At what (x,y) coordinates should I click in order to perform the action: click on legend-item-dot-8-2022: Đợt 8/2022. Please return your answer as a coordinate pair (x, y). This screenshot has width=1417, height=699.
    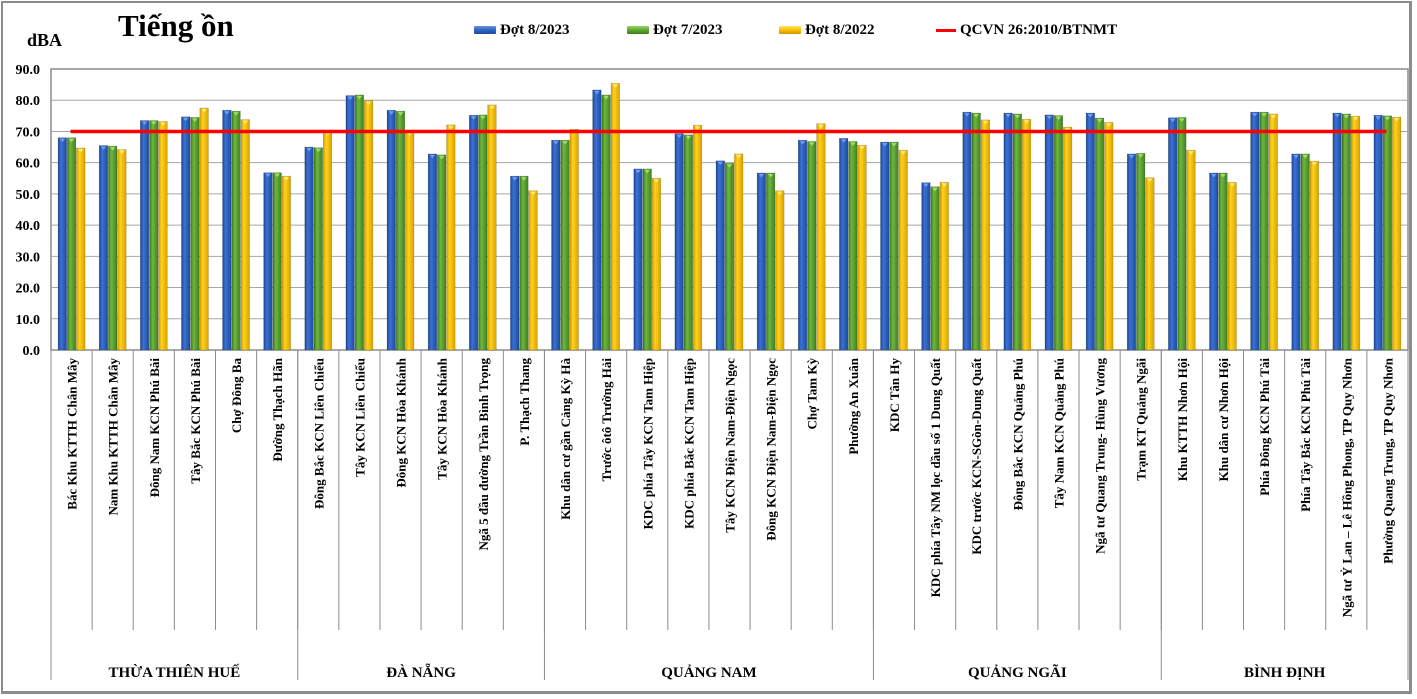
    Looking at the image, I should click on (827, 30).